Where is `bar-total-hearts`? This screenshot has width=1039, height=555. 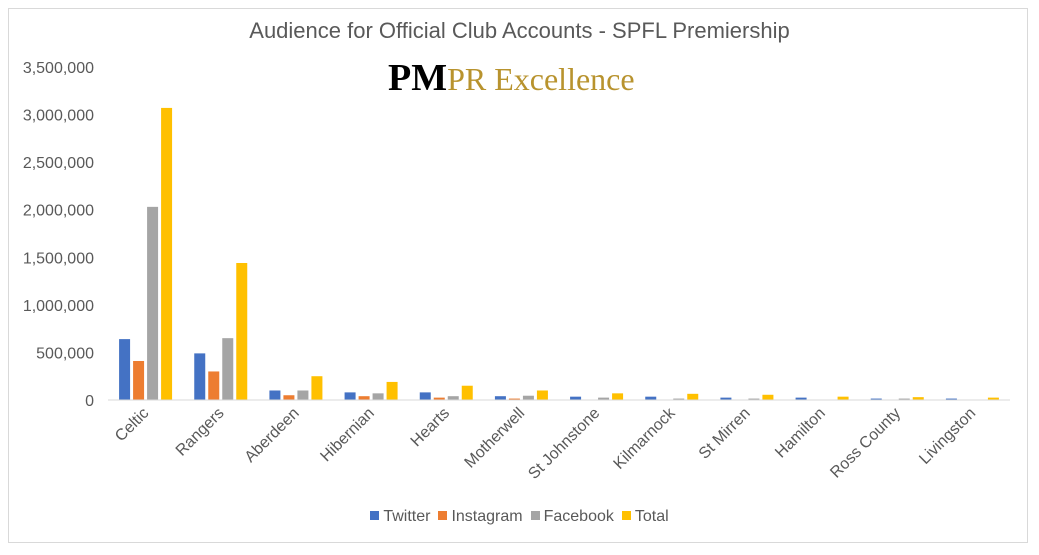 bar-total-hearts is located at coordinates (467, 392).